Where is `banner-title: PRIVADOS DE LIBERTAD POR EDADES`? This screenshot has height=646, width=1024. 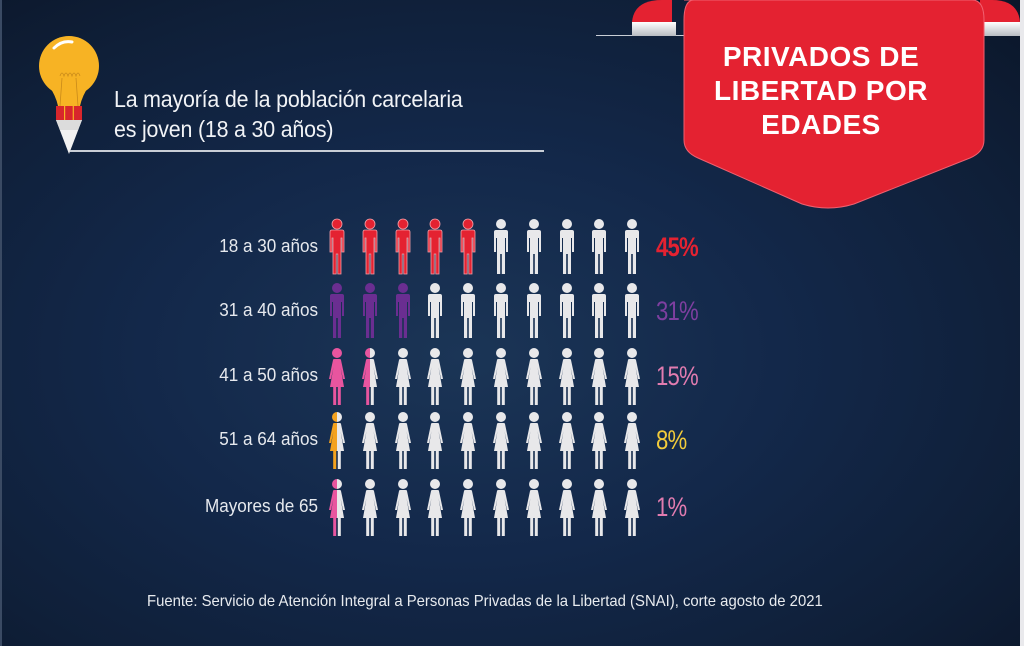
banner-title: PRIVADOS DE LIBERTAD POR EDADES is located at coordinates (821, 91).